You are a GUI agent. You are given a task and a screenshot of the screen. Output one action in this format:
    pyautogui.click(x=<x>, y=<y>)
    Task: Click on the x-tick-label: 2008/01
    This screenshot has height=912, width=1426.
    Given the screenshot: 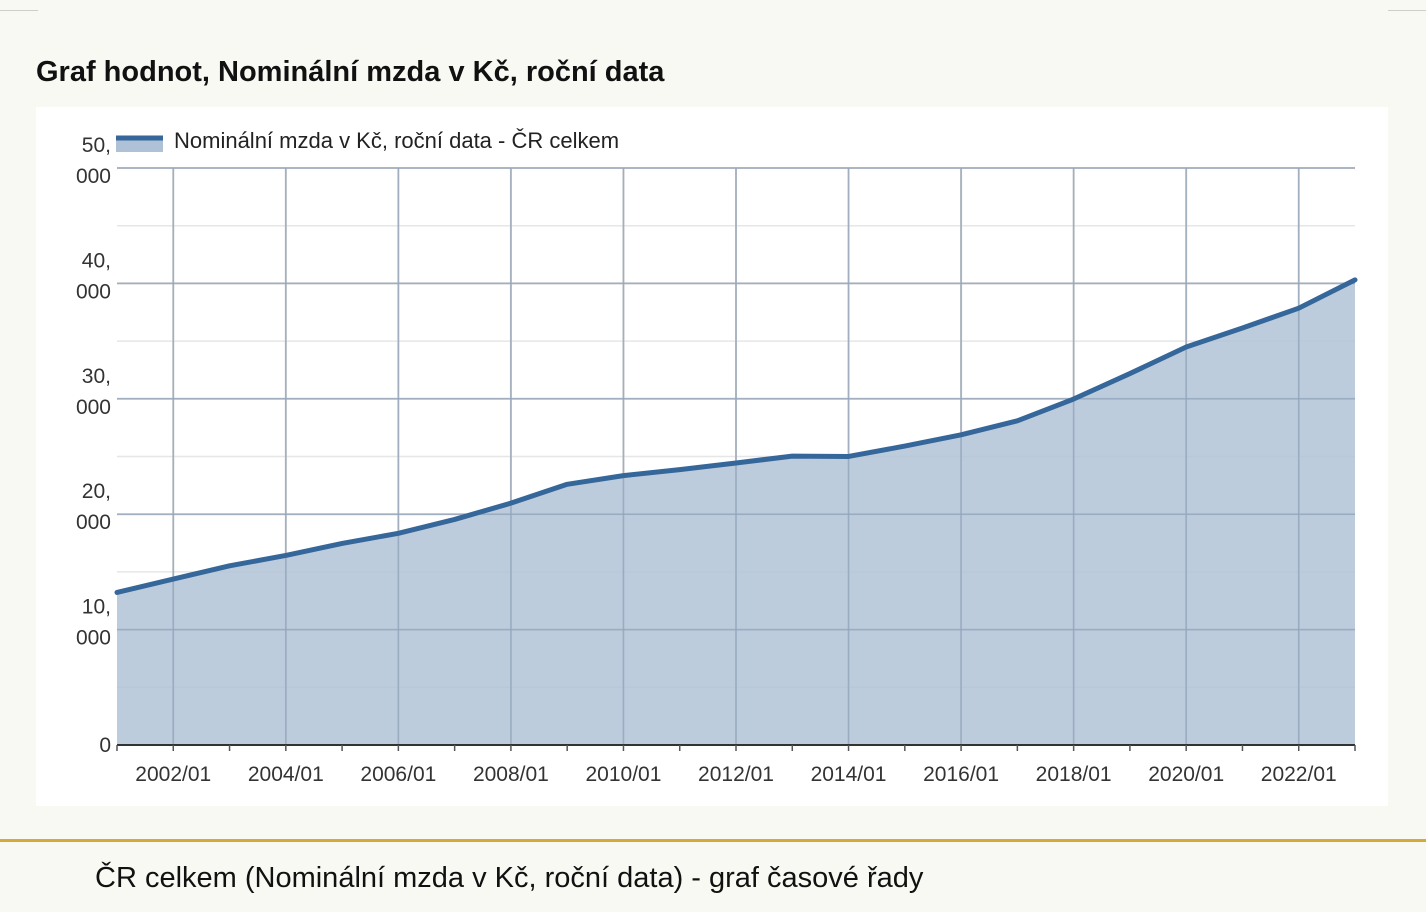 What is the action you would take?
    pyautogui.click(x=511, y=774)
    